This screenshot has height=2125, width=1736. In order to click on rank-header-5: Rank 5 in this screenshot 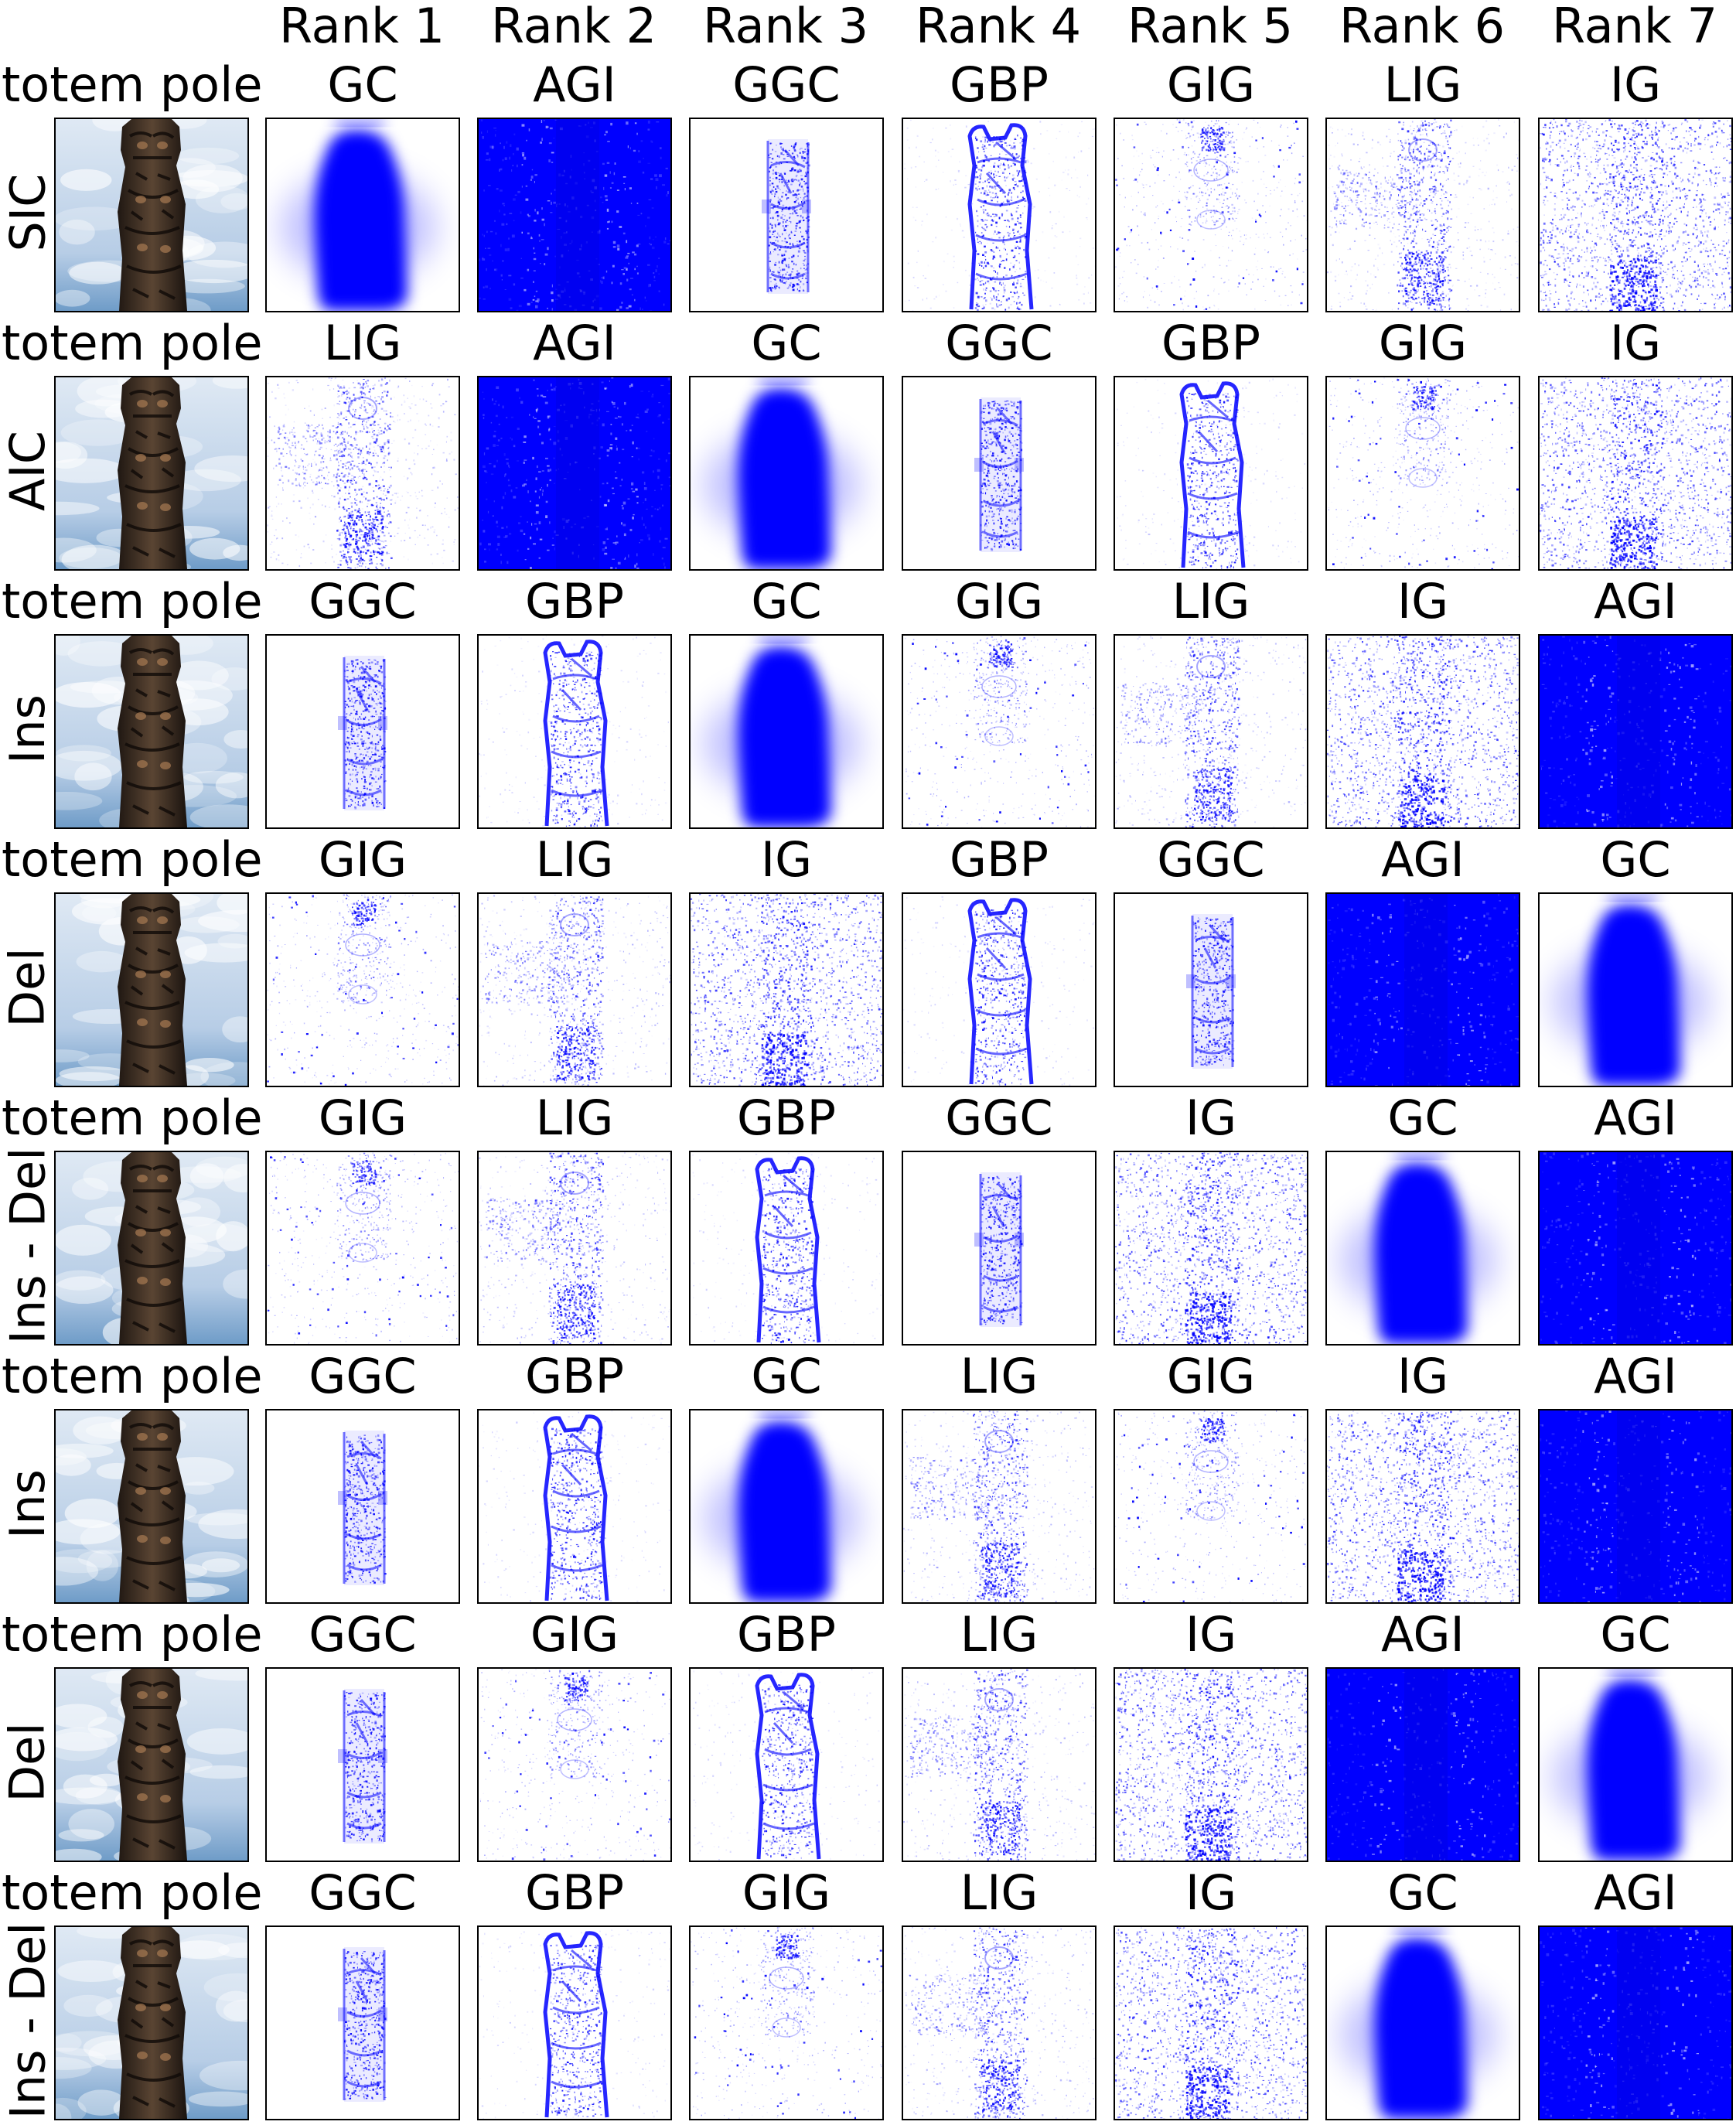, I will do `click(1210, 28)`.